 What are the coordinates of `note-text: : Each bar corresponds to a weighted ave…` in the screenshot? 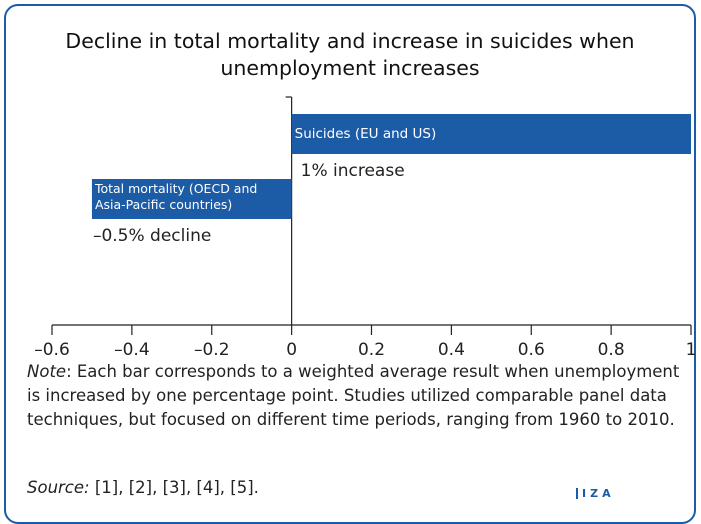 It's located at (353, 395).